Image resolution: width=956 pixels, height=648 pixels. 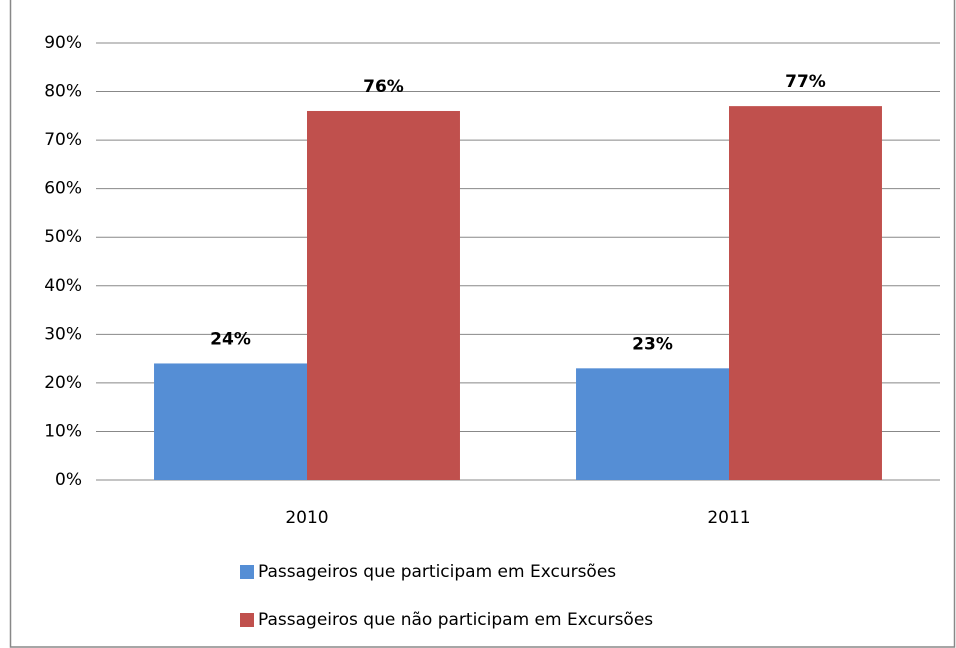 I want to click on y-tick-label: 80%, so click(x=63, y=92).